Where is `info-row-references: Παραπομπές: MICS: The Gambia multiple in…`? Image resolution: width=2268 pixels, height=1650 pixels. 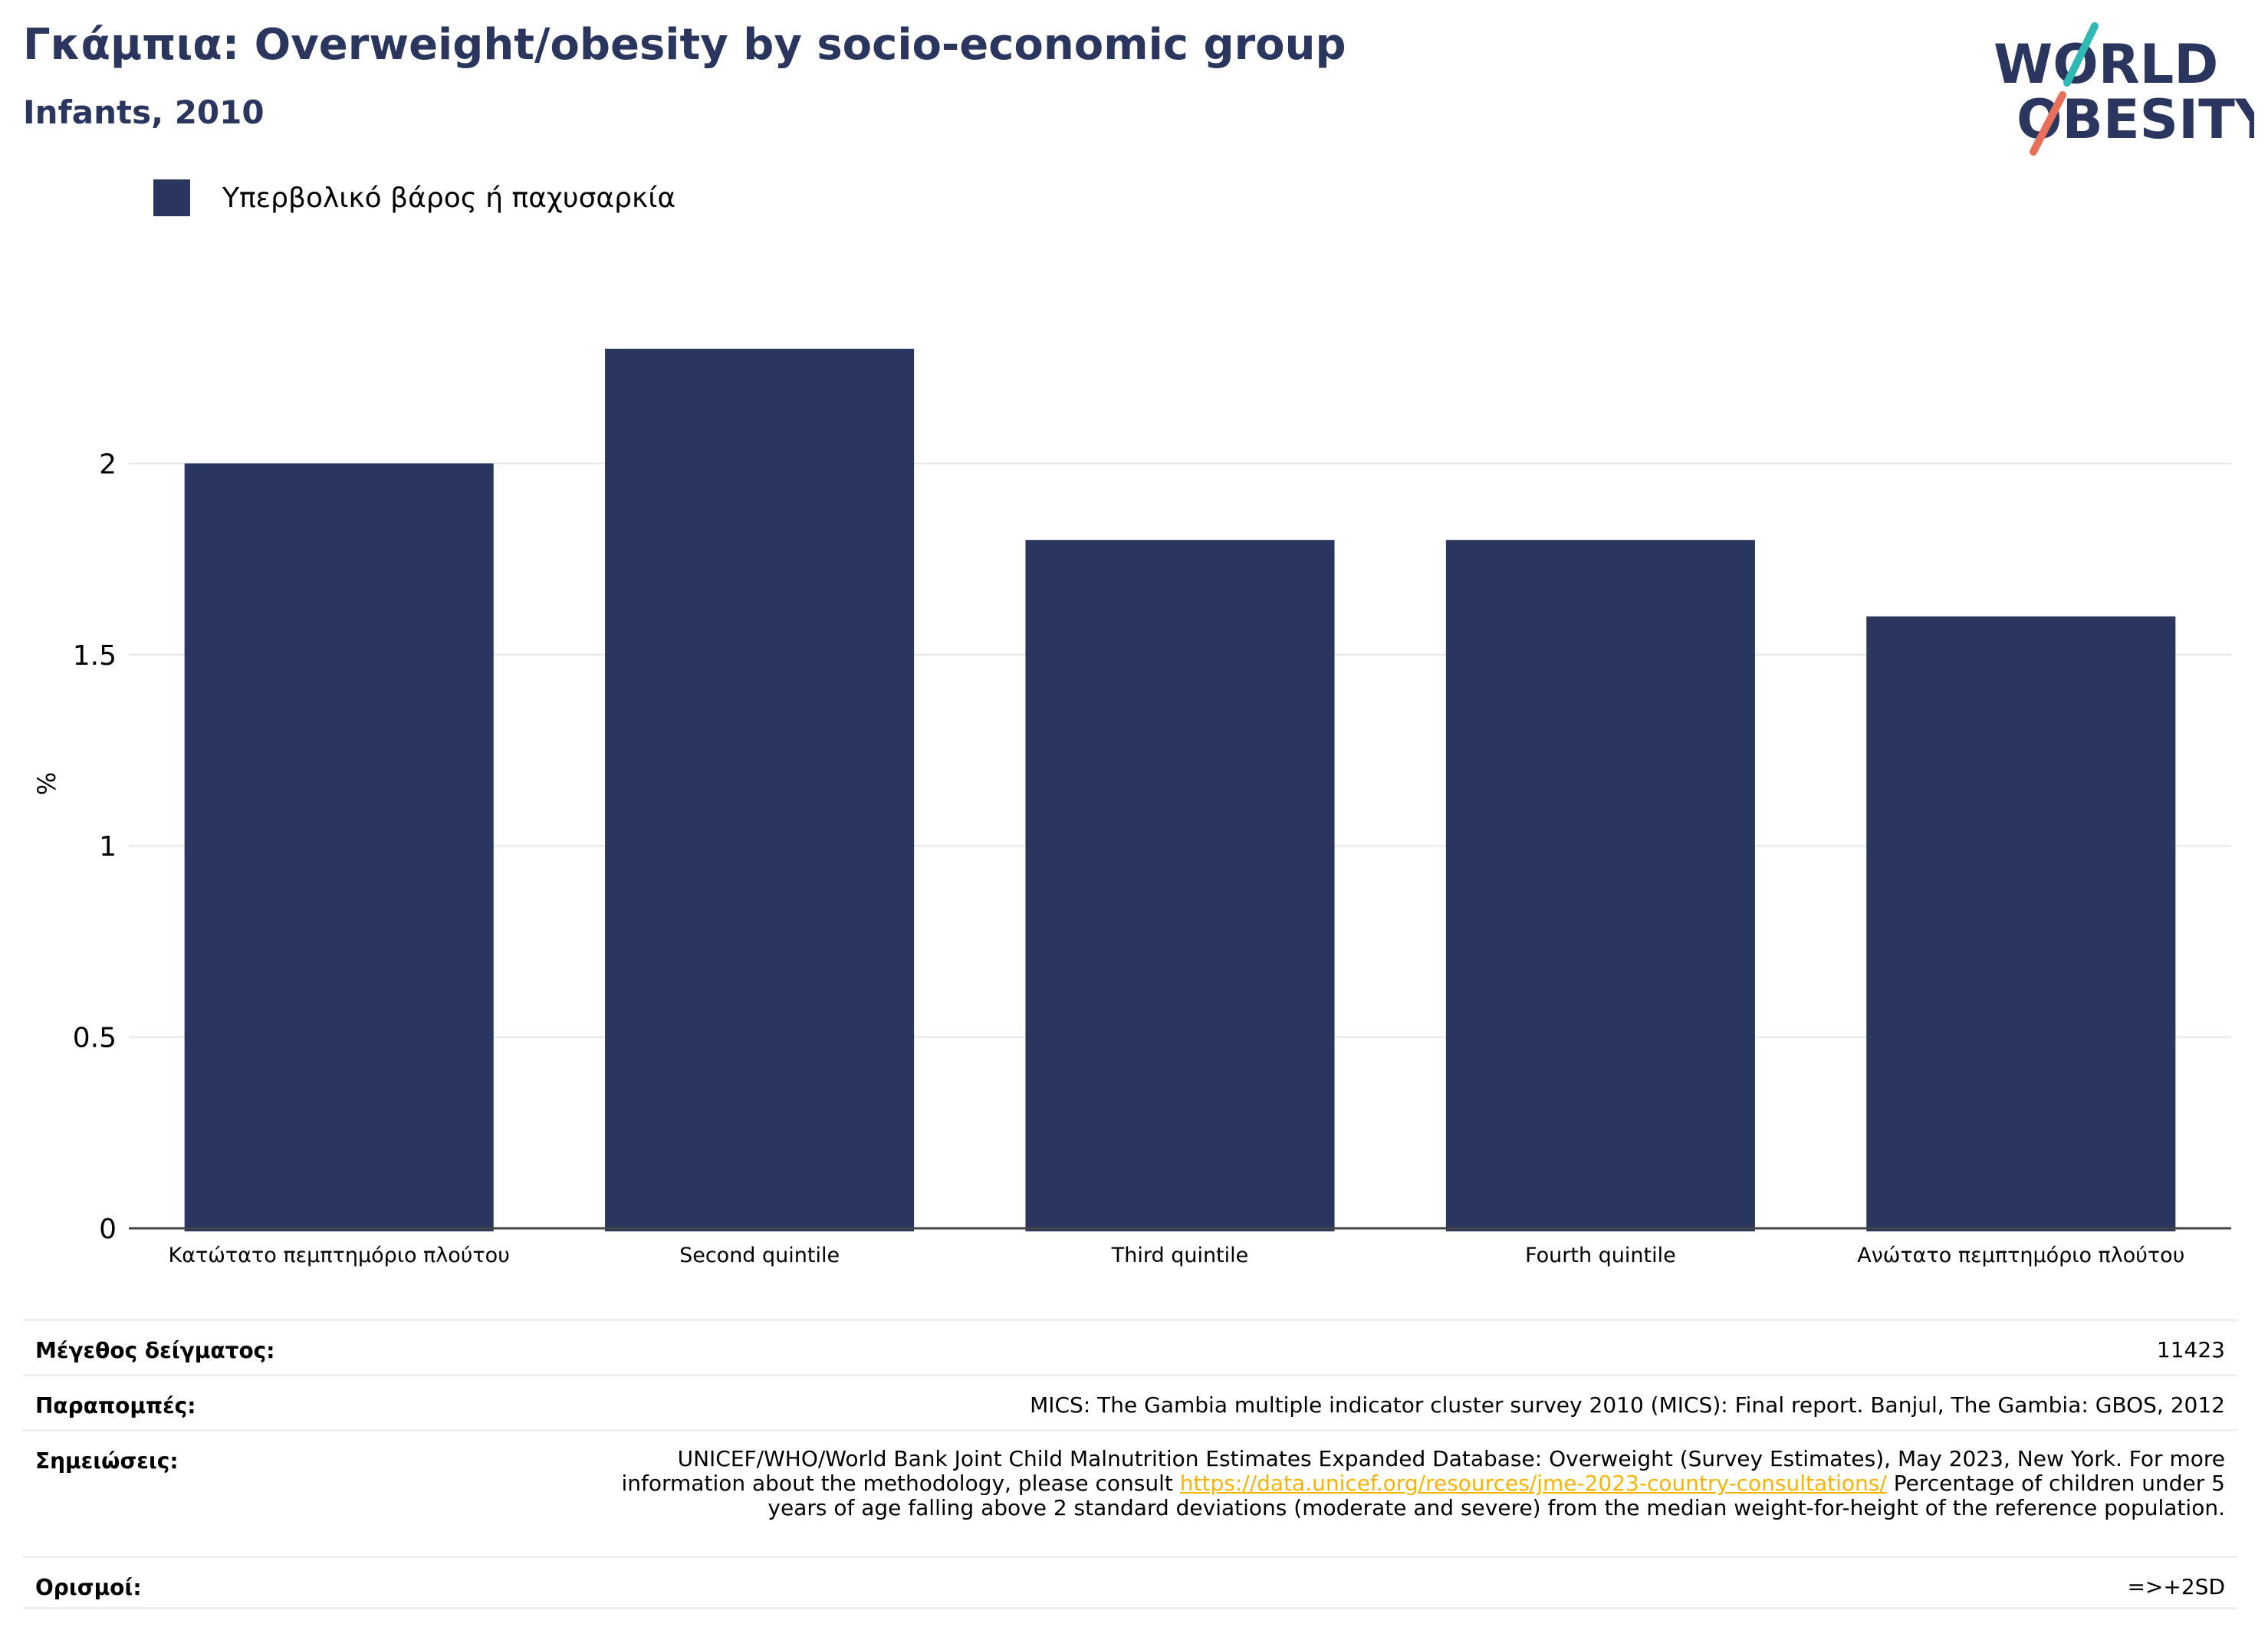
info-row-references: Παραπομπές: MICS: The Gambia multiple in… is located at coordinates (1130, 1401).